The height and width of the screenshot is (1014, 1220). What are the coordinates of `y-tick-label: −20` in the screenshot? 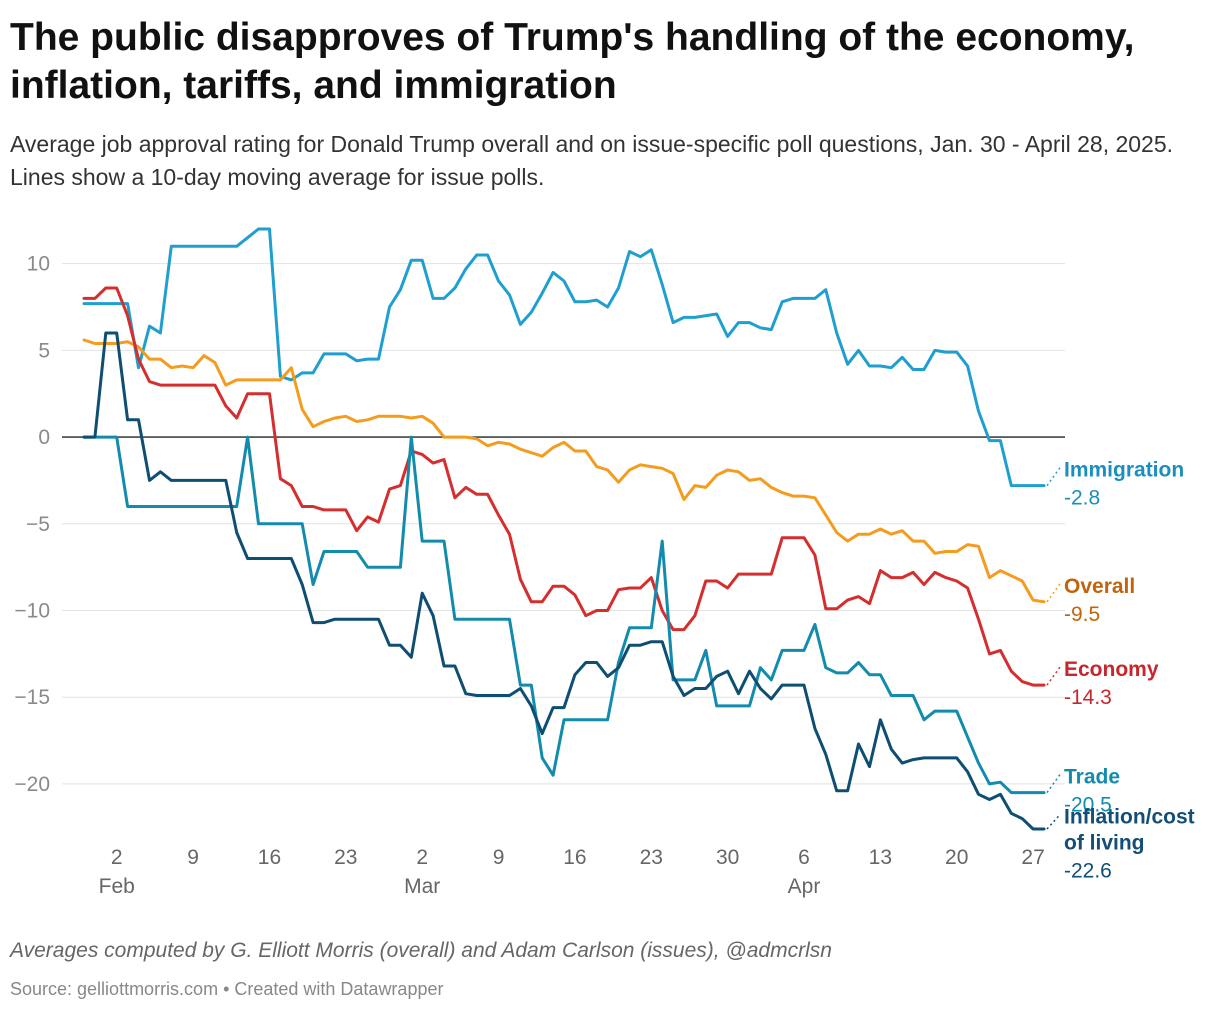 It's located at (32, 784).